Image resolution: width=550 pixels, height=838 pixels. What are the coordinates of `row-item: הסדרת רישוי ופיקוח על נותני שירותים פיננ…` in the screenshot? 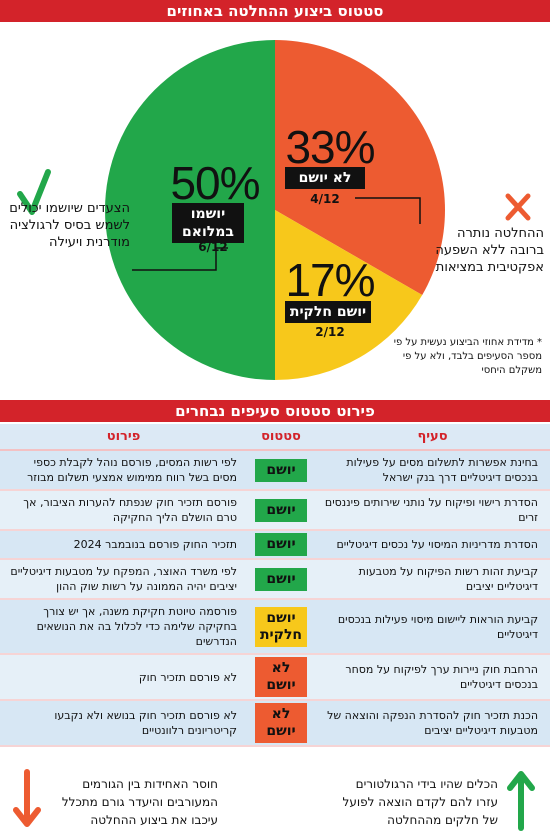 It's located at (432, 510).